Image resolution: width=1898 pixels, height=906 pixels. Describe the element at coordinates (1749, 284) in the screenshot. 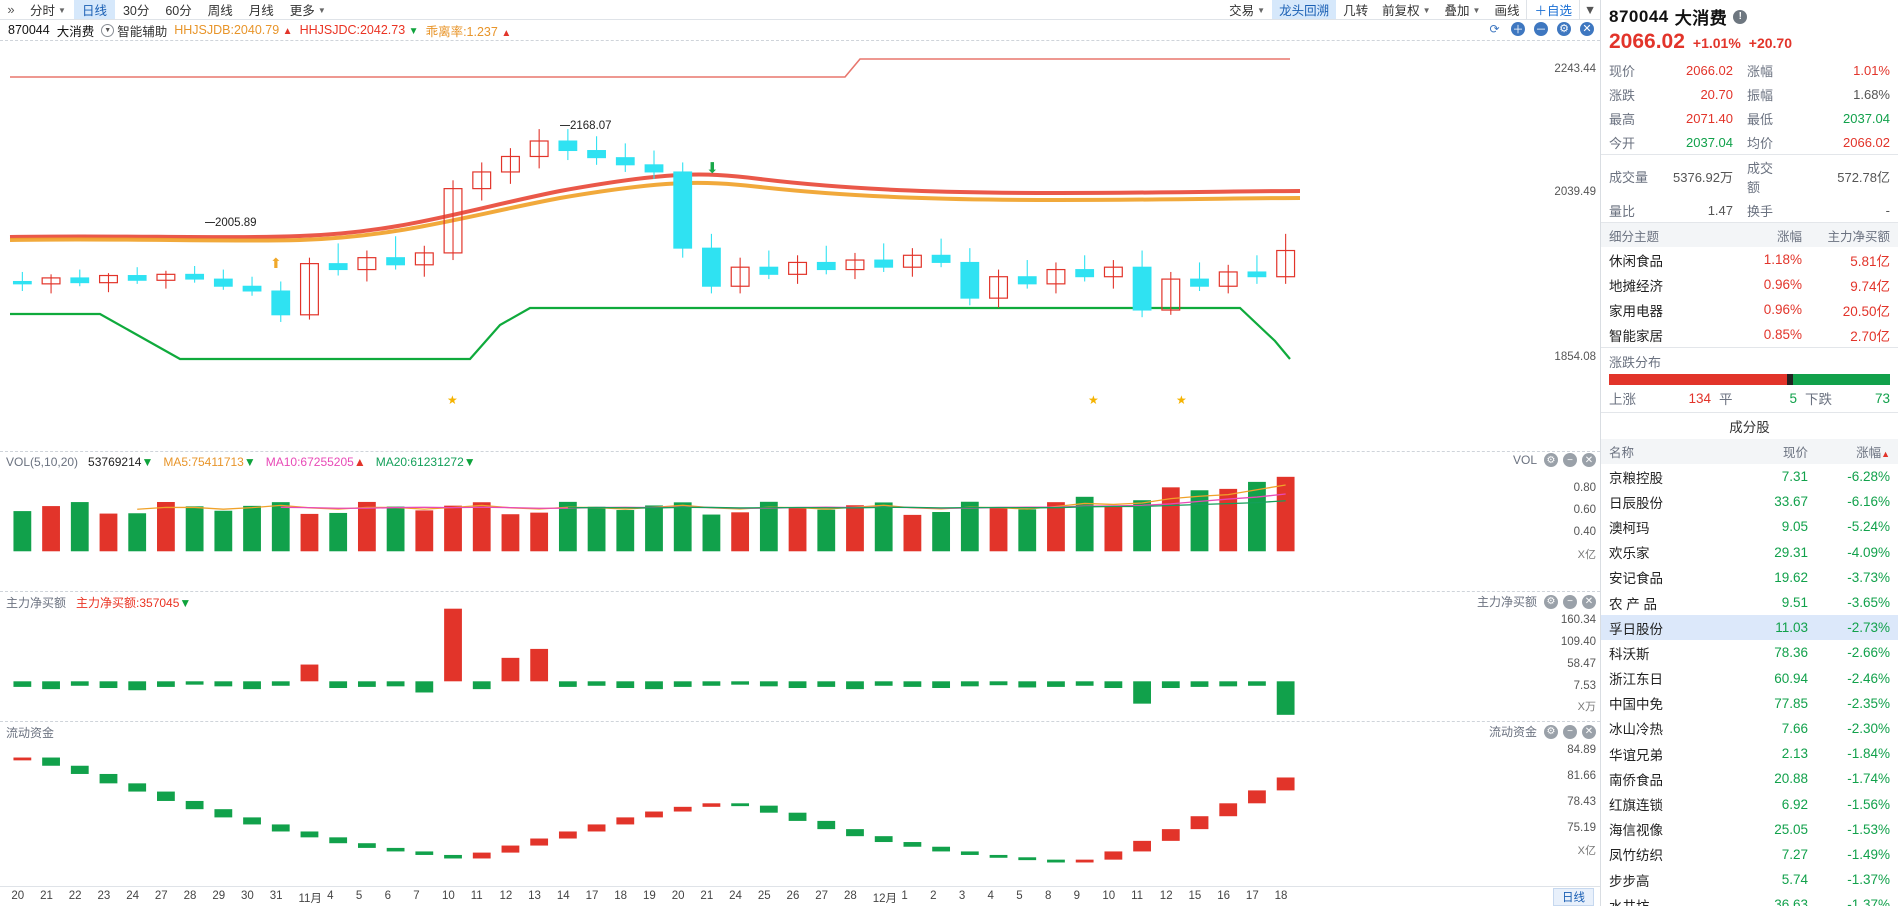

I see `subtheme-row: 地摊经济 0.96% 9.74亿` at that location.